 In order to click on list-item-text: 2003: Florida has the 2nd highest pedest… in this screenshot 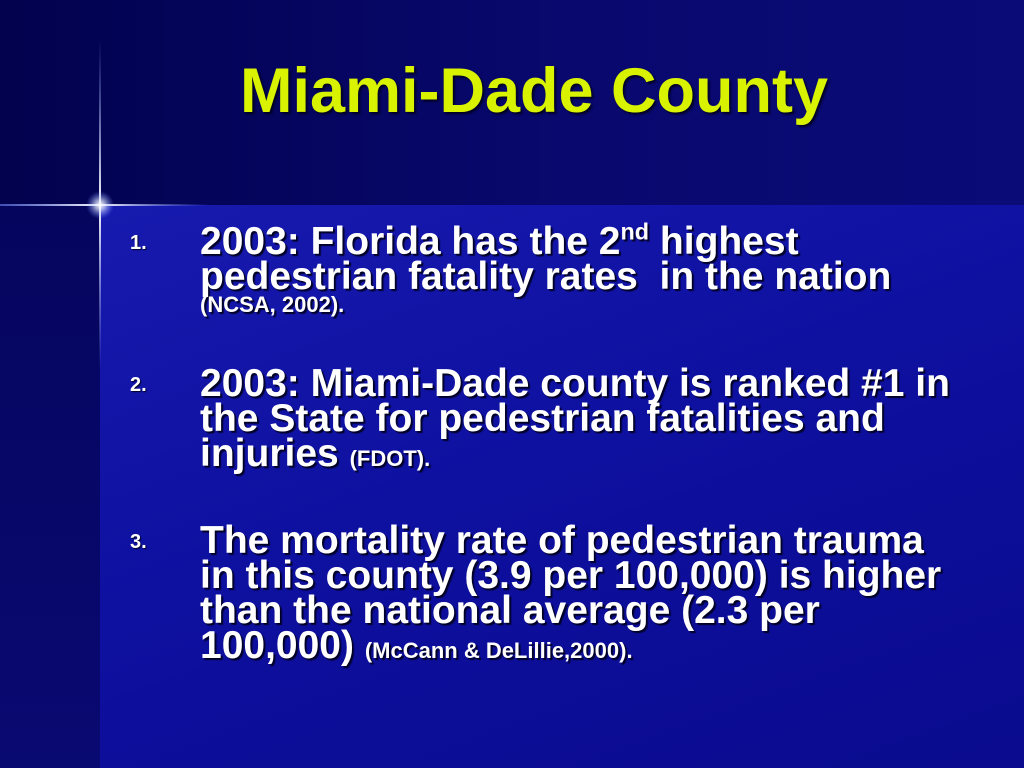, I will do `click(580, 268)`.